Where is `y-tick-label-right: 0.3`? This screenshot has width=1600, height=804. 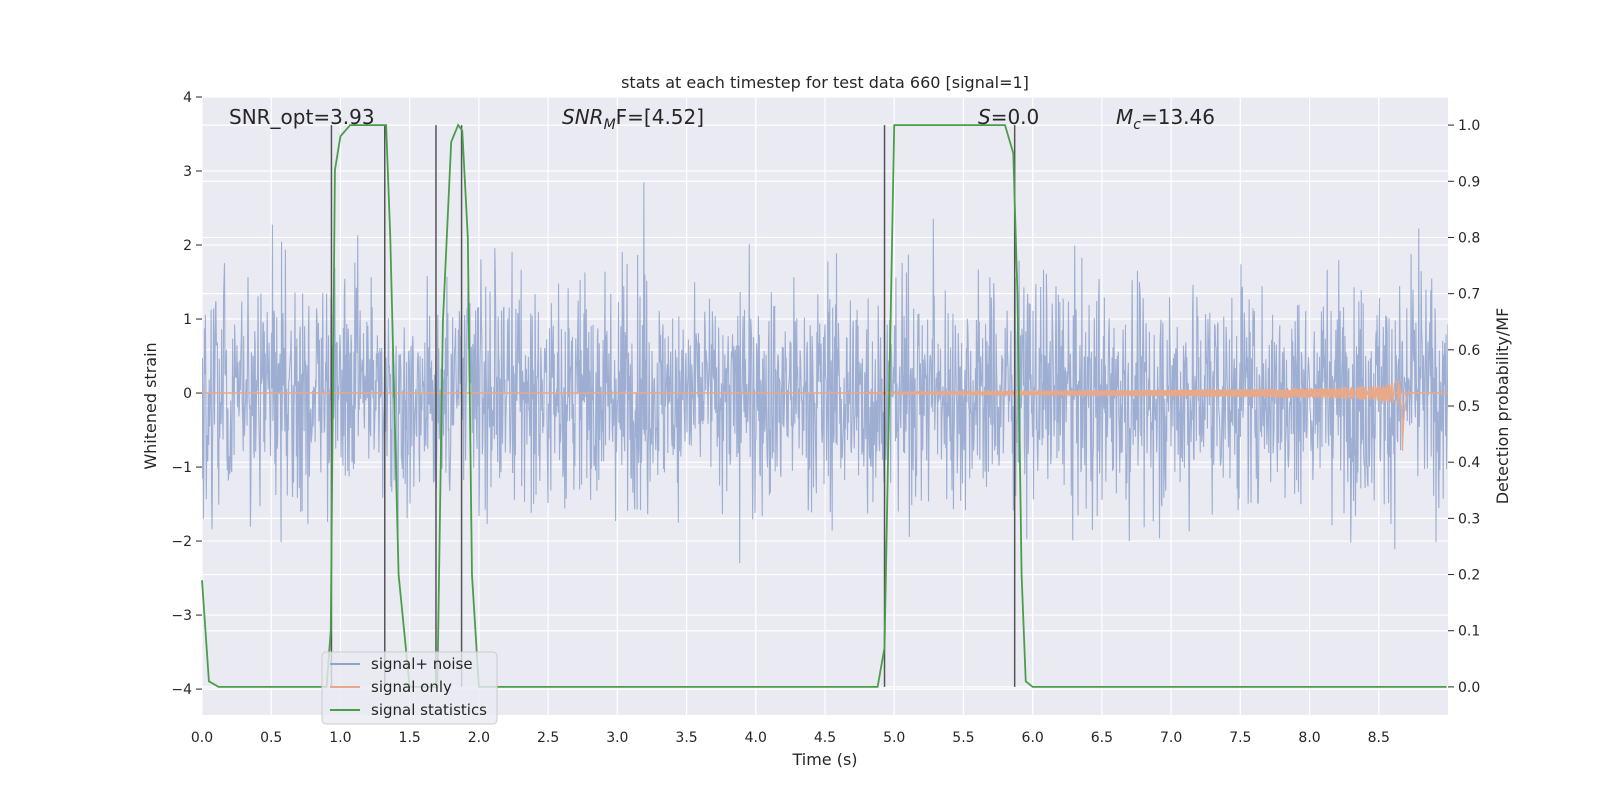 y-tick-label-right: 0.3 is located at coordinates (1469, 519).